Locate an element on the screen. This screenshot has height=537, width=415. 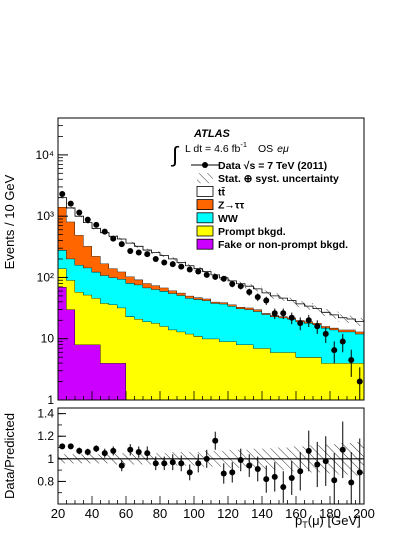
integral-symbol: ∫ is located at coordinates (175, 154).